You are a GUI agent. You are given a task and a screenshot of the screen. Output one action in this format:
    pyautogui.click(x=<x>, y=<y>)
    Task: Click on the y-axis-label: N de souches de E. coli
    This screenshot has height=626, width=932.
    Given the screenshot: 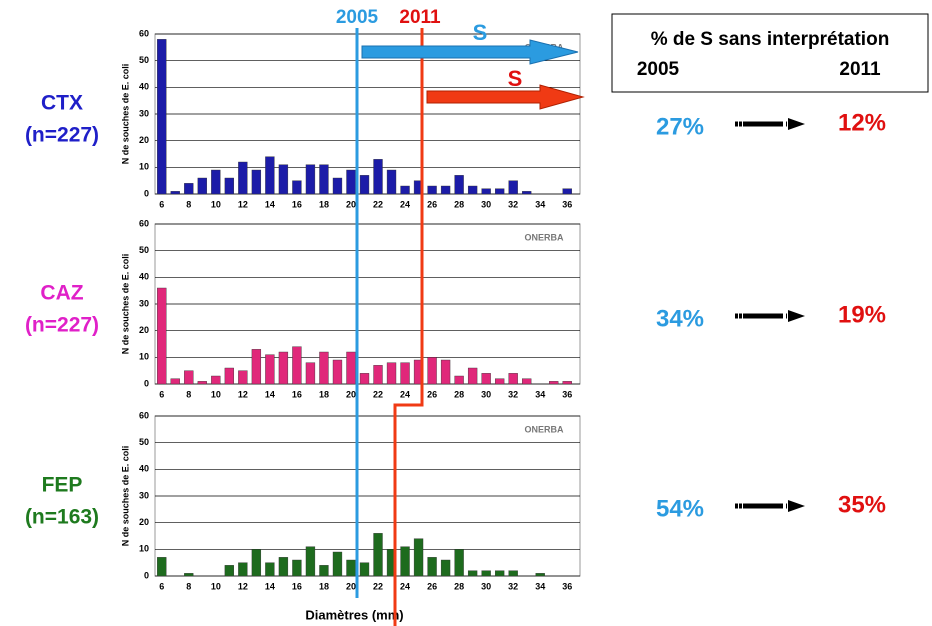 What is the action you would take?
    pyautogui.click(x=125, y=114)
    